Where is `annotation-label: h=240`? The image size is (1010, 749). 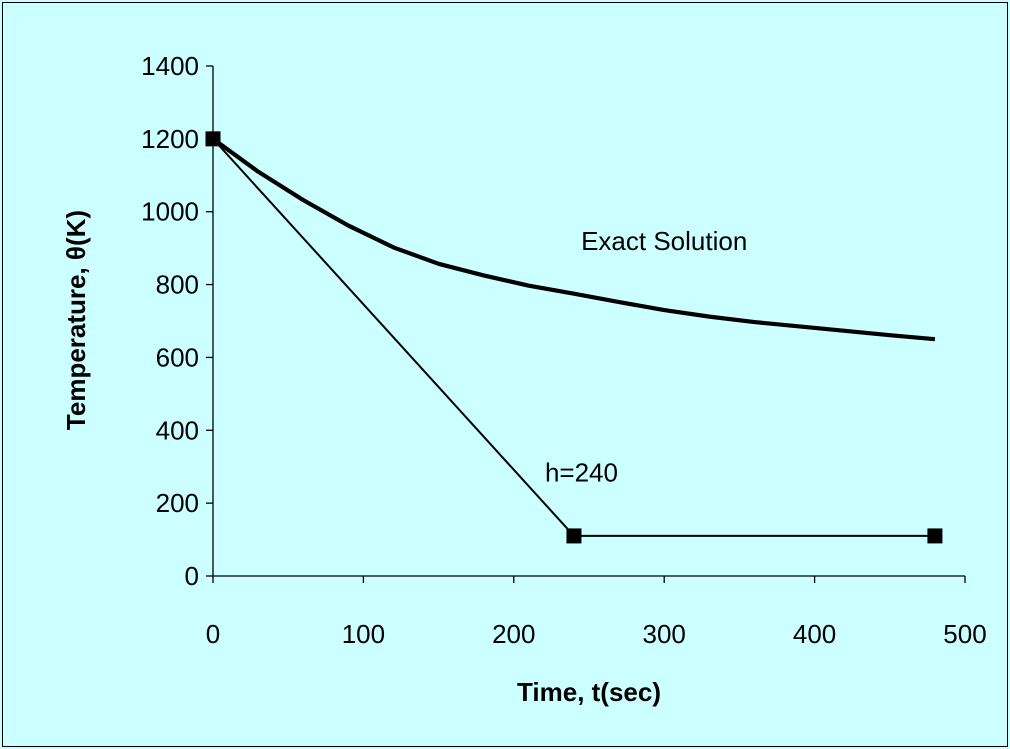 annotation-label: h=240 is located at coordinates (581, 472).